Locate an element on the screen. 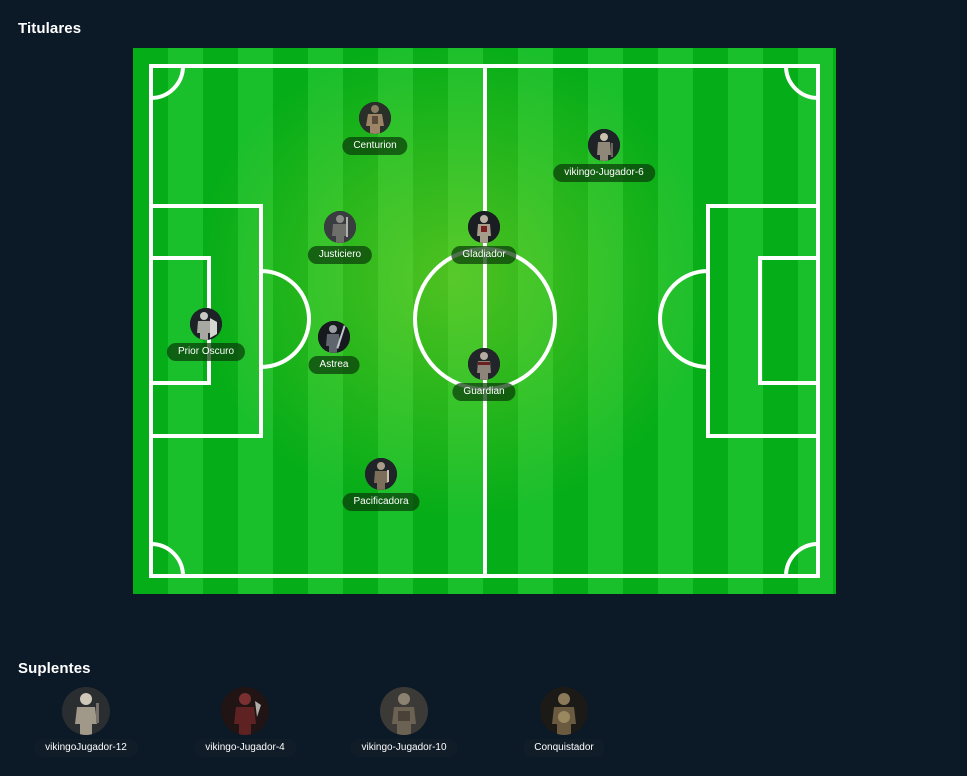 The height and width of the screenshot is (776, 967). centurion-avatar-icon is located at coordinates (375, 118).